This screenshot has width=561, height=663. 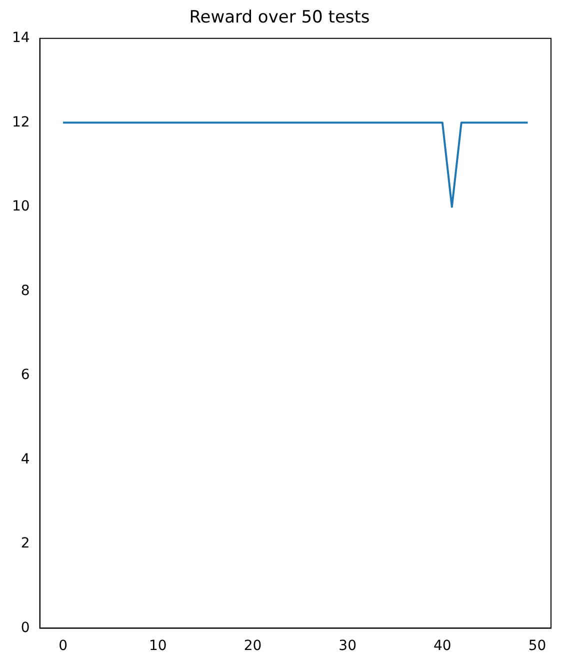 I want to click on y-tick-label: 10, so click(x=21, y=206).